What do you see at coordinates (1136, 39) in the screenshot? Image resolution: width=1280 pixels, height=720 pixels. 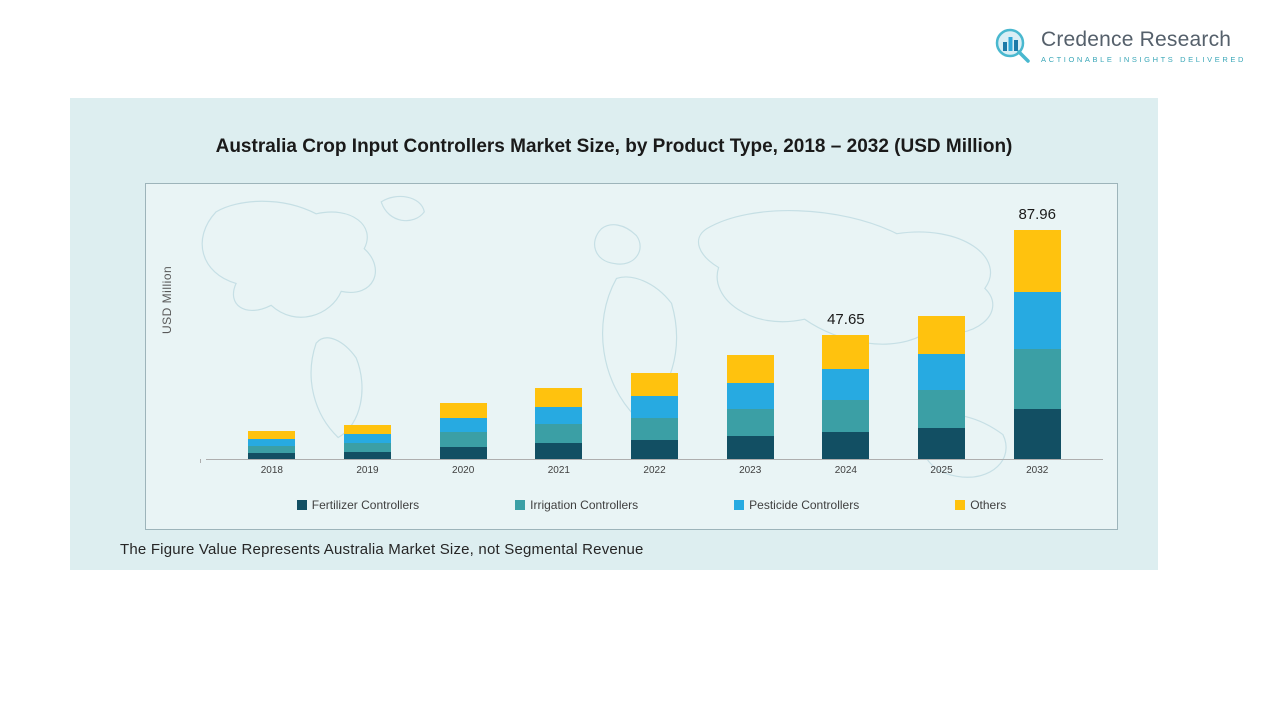 I see `logo-name: Credence Research` at bounding box center [1136, 39].